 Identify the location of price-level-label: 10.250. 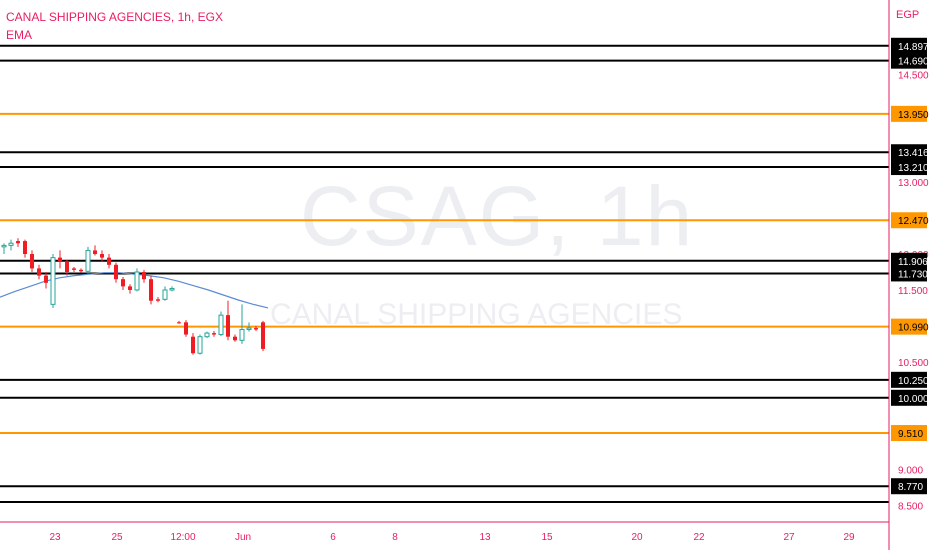
(913, 381).